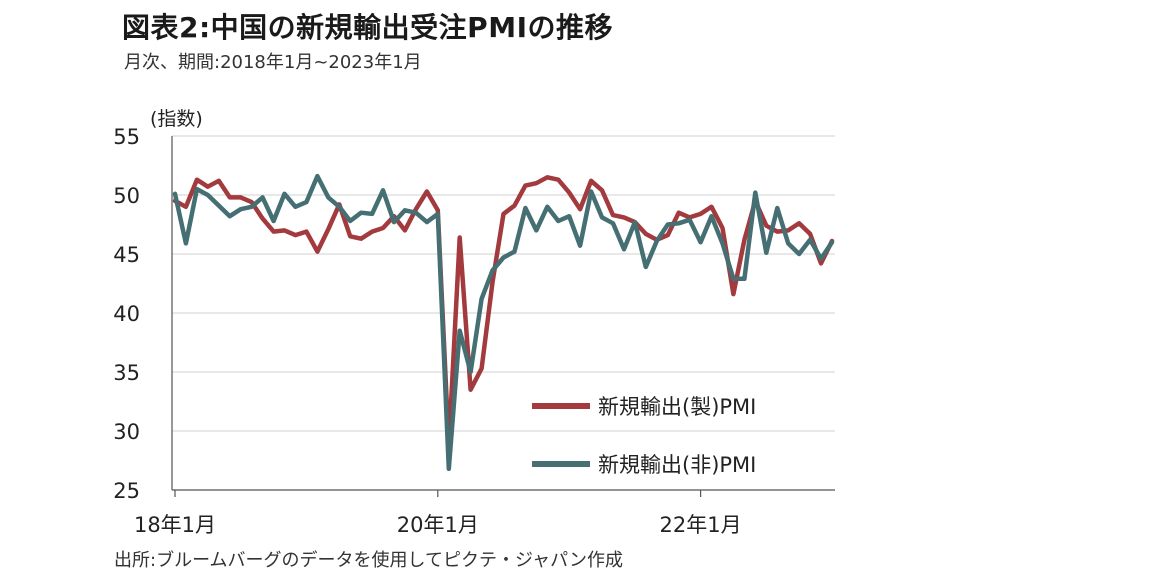 The image size is (1152, 580). What do you see at coordinates (677, 407) in the screenshot?
I see `legend-label-0: 新規輸出(製)PMI` at bounding box center [677, 407].